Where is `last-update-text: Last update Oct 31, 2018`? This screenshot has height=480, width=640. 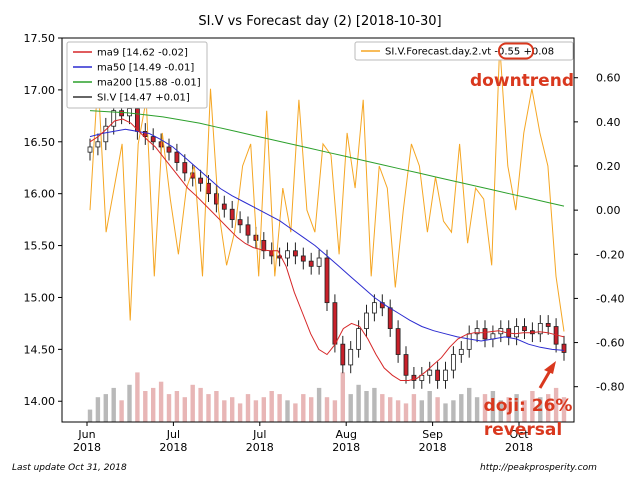 last-update-text: Last update Oct 31, 2018 is located at coordinates (69, 468).